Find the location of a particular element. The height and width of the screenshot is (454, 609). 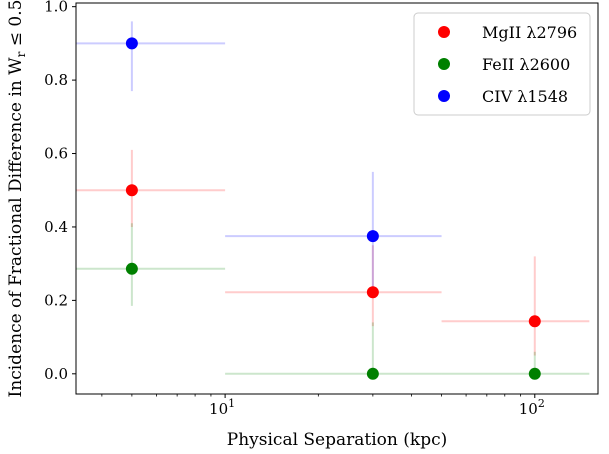

x-tick-label: 10² is located at coordinates (532, 407).